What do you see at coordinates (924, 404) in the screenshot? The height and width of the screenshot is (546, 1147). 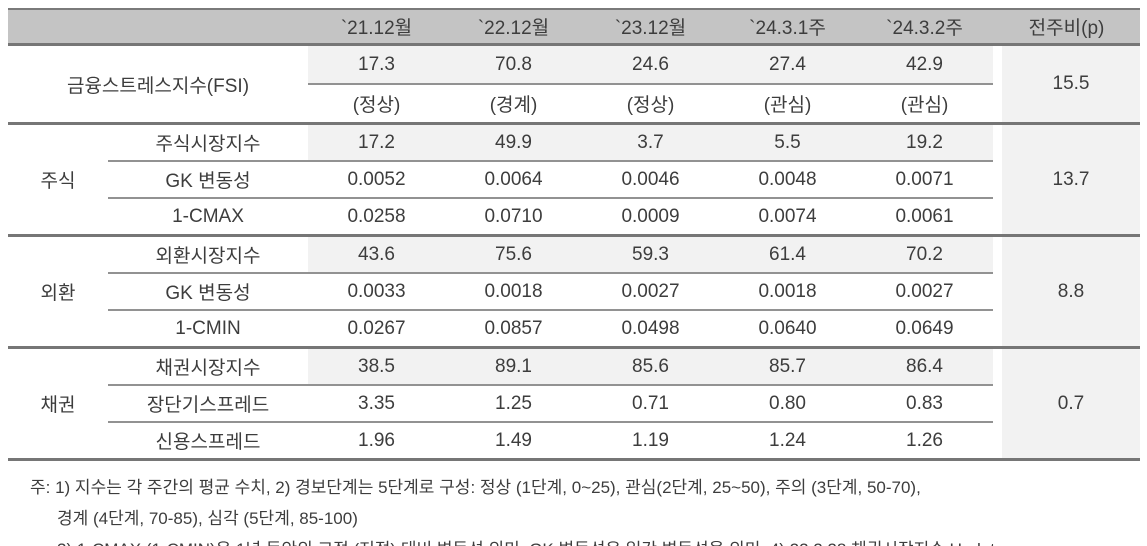 I see `cell-value: 0.83` at bounding box center [924, 404].